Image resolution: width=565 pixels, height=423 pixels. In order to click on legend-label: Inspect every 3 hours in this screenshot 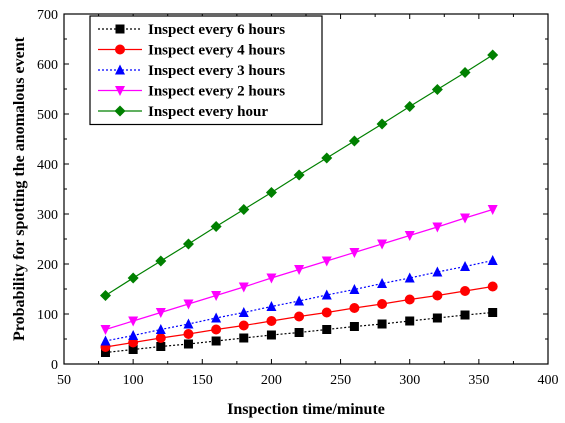, I will do `click(216, 71)`.